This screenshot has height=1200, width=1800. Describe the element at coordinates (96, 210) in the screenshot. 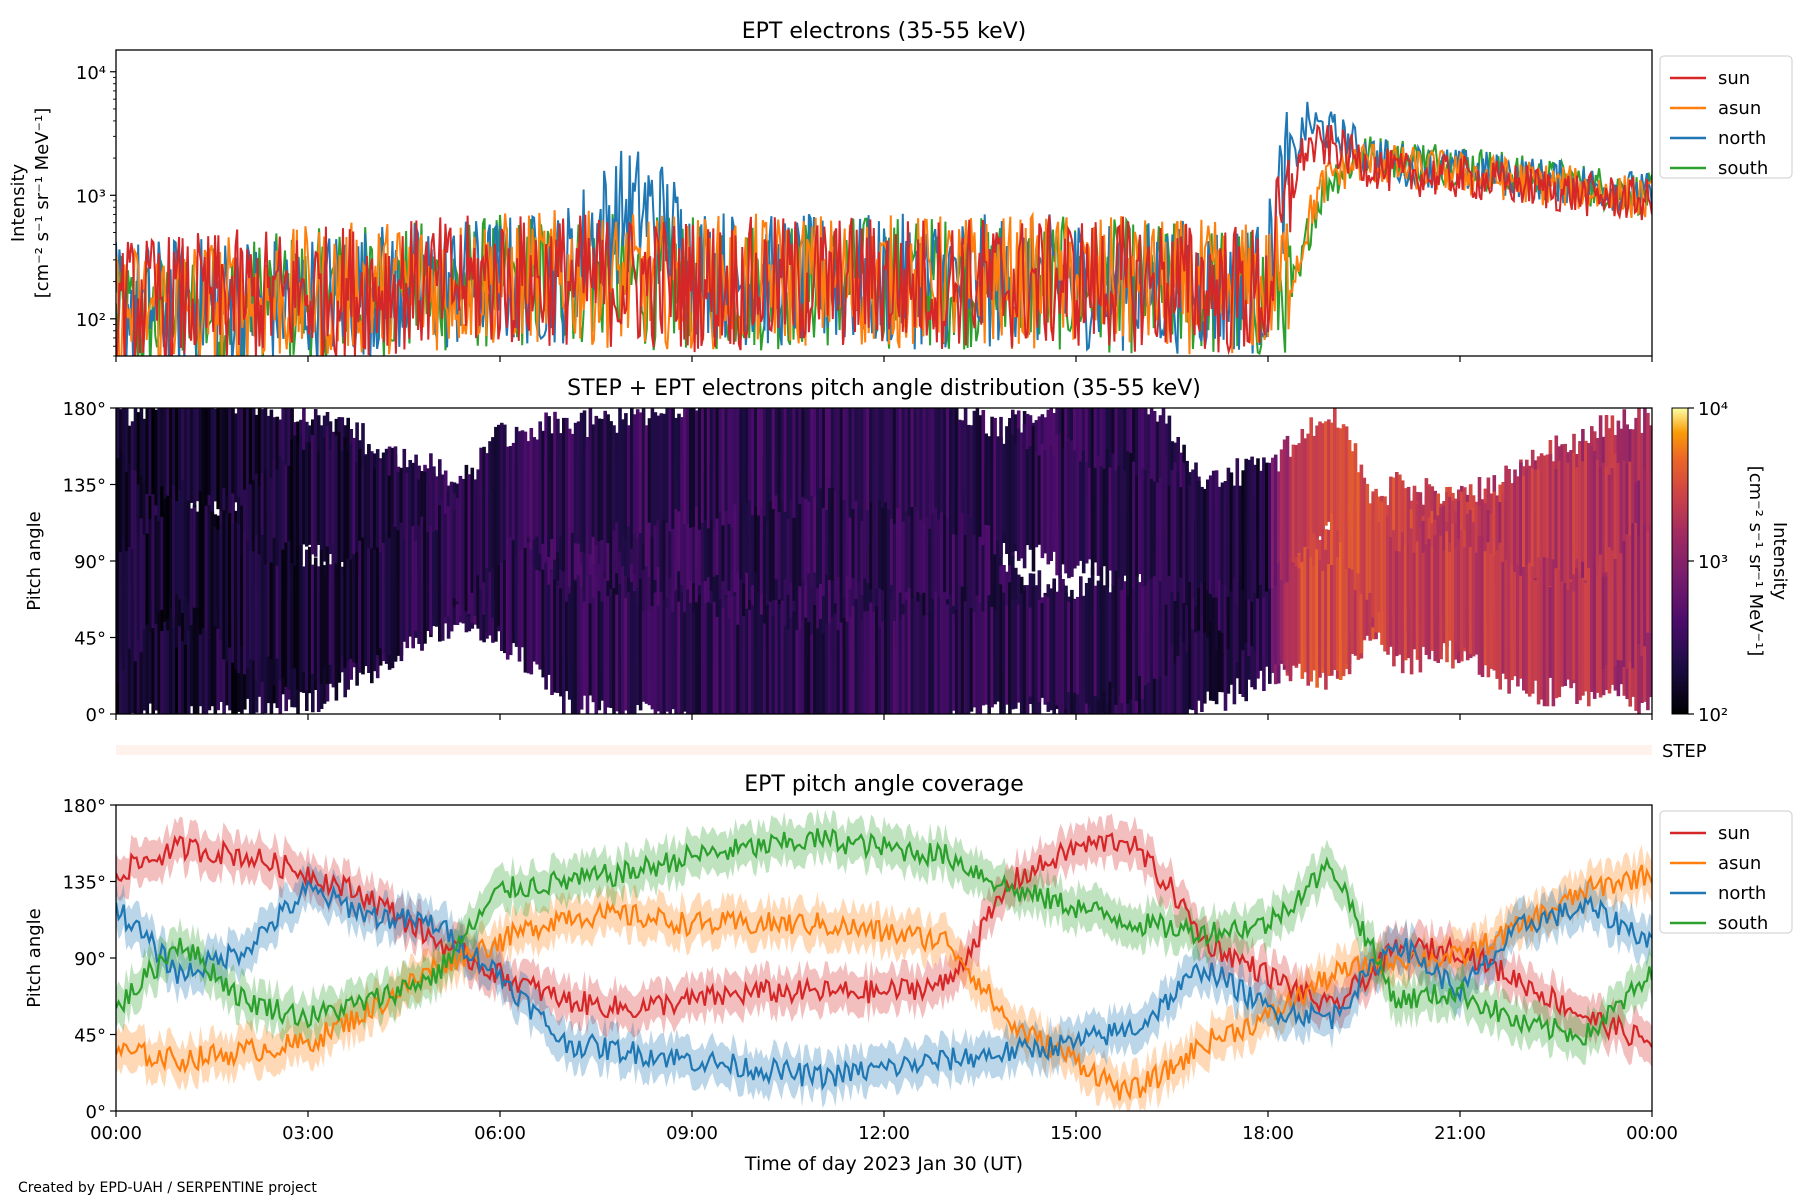

I see `panel1-ticks: 10² 10³ 10⁴` at that location.